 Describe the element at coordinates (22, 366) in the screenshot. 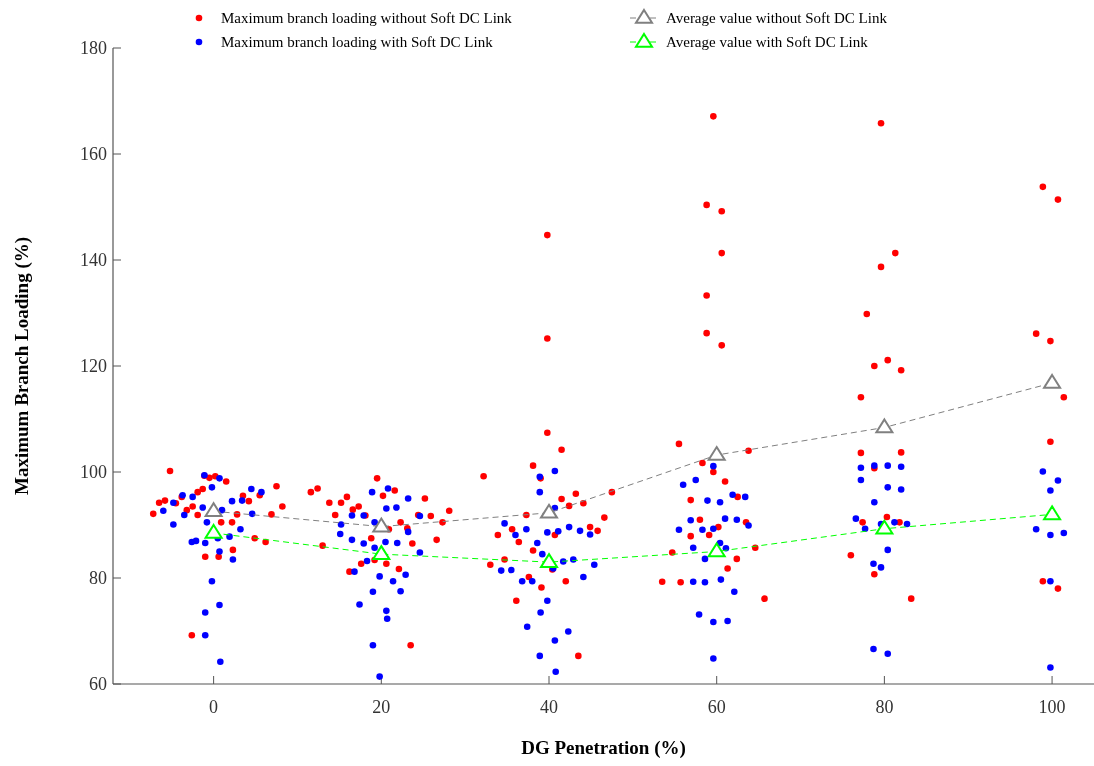

I see `y-axis-title: Maximum Branch Loading (%)` at that location.